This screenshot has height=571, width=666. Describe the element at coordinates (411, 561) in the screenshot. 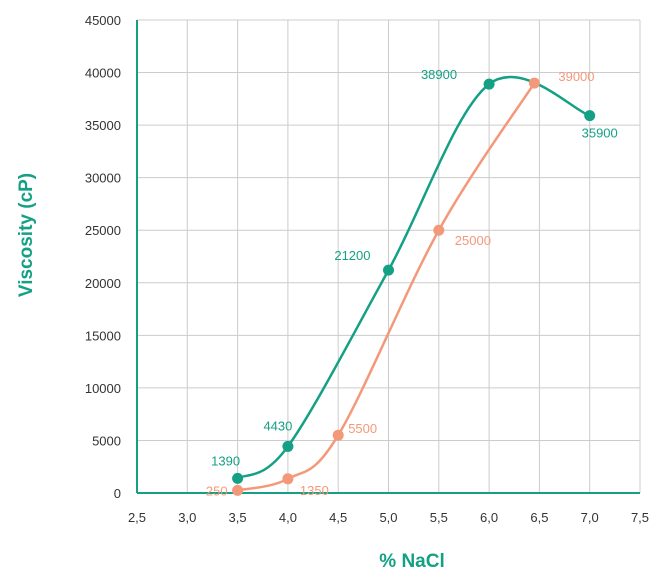

I see `x-axis-label: % NaCl` at that location.